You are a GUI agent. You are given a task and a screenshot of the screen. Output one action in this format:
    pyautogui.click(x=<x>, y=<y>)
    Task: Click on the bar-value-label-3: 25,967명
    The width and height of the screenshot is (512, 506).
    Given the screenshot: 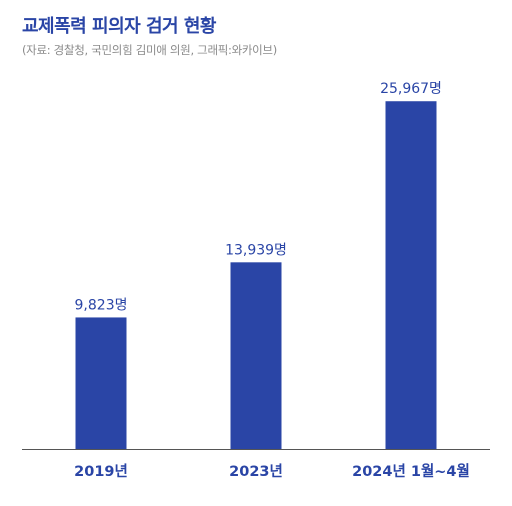 What is the action you would take?
    pyautogui.click(x=411, y=89)
    